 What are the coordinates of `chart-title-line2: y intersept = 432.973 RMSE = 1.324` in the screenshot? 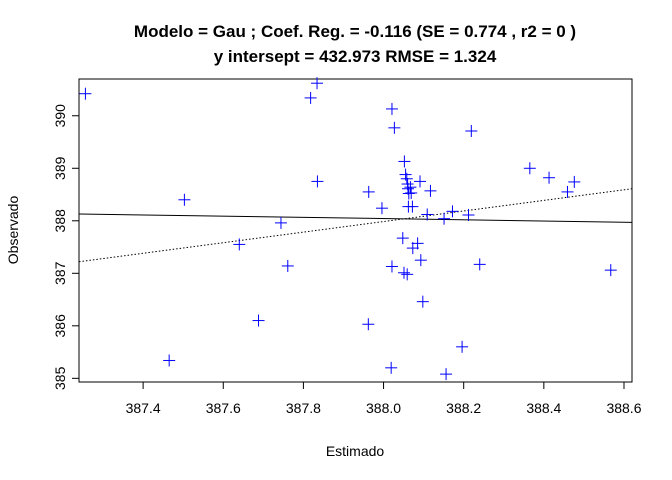 It's located at (355, 56).